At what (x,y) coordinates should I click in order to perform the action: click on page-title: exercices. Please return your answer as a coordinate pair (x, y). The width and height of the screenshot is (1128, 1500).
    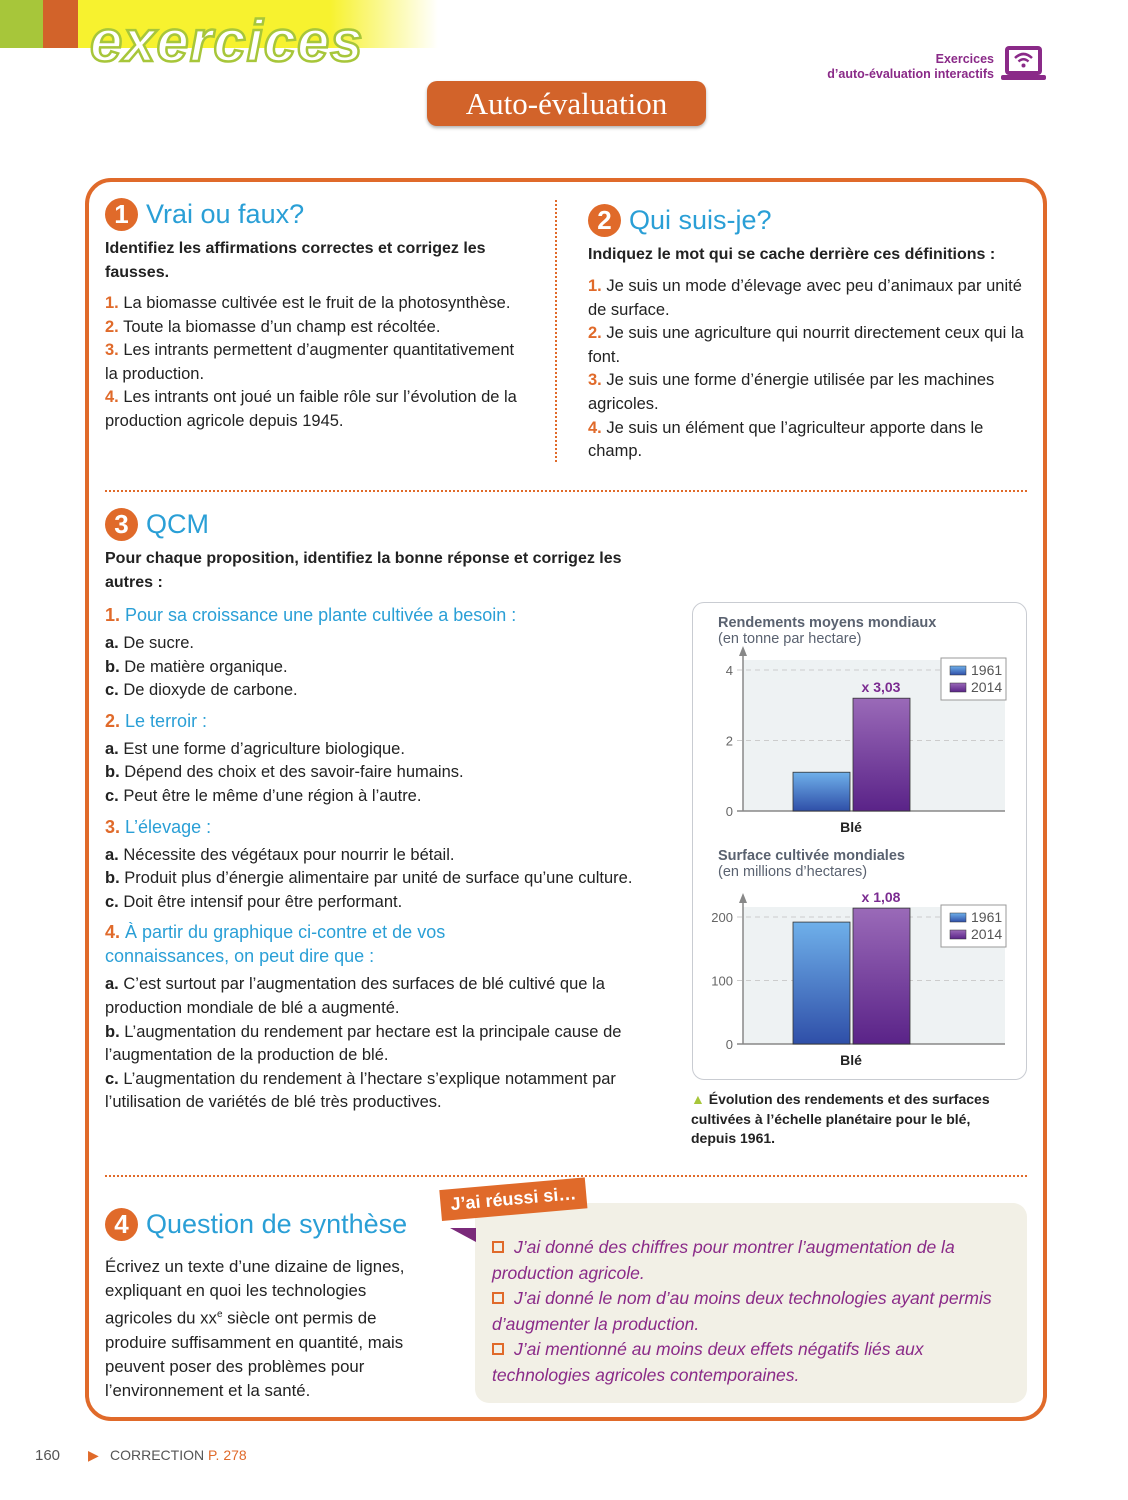
    Looking at the image, I should click on (226, 42).